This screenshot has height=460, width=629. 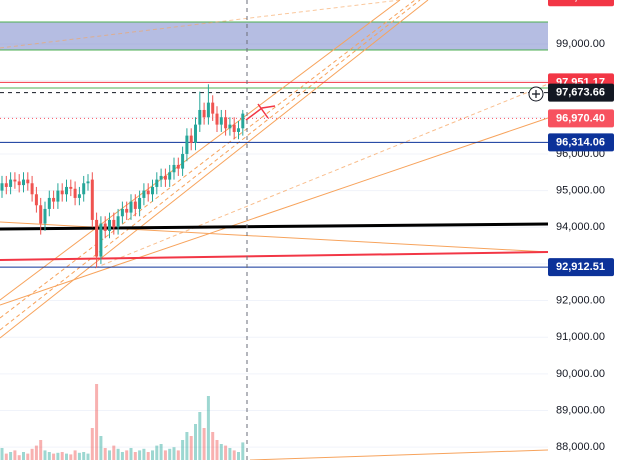 What do you see at coordinates (580, 300) in the screenshot?
I see `y-tick-label: 92,000.00` at bounding box center [580, 300].